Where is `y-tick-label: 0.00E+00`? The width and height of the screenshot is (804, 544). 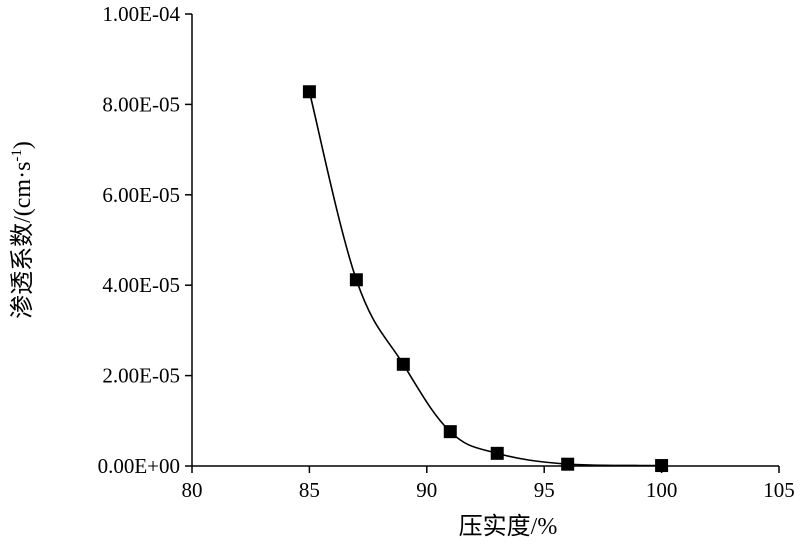
y-tick-label: 0.00E+00 is located at coordinates (139, 466).